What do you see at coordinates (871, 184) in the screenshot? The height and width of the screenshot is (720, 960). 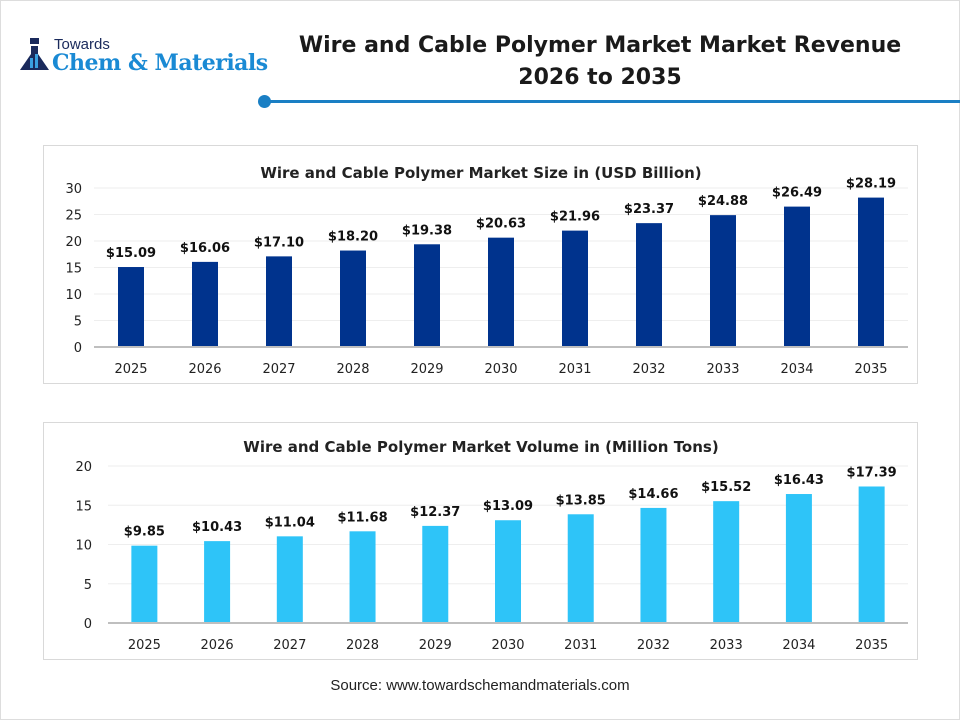 I see `data-label: $28.19` at bounding box center [871, 184].